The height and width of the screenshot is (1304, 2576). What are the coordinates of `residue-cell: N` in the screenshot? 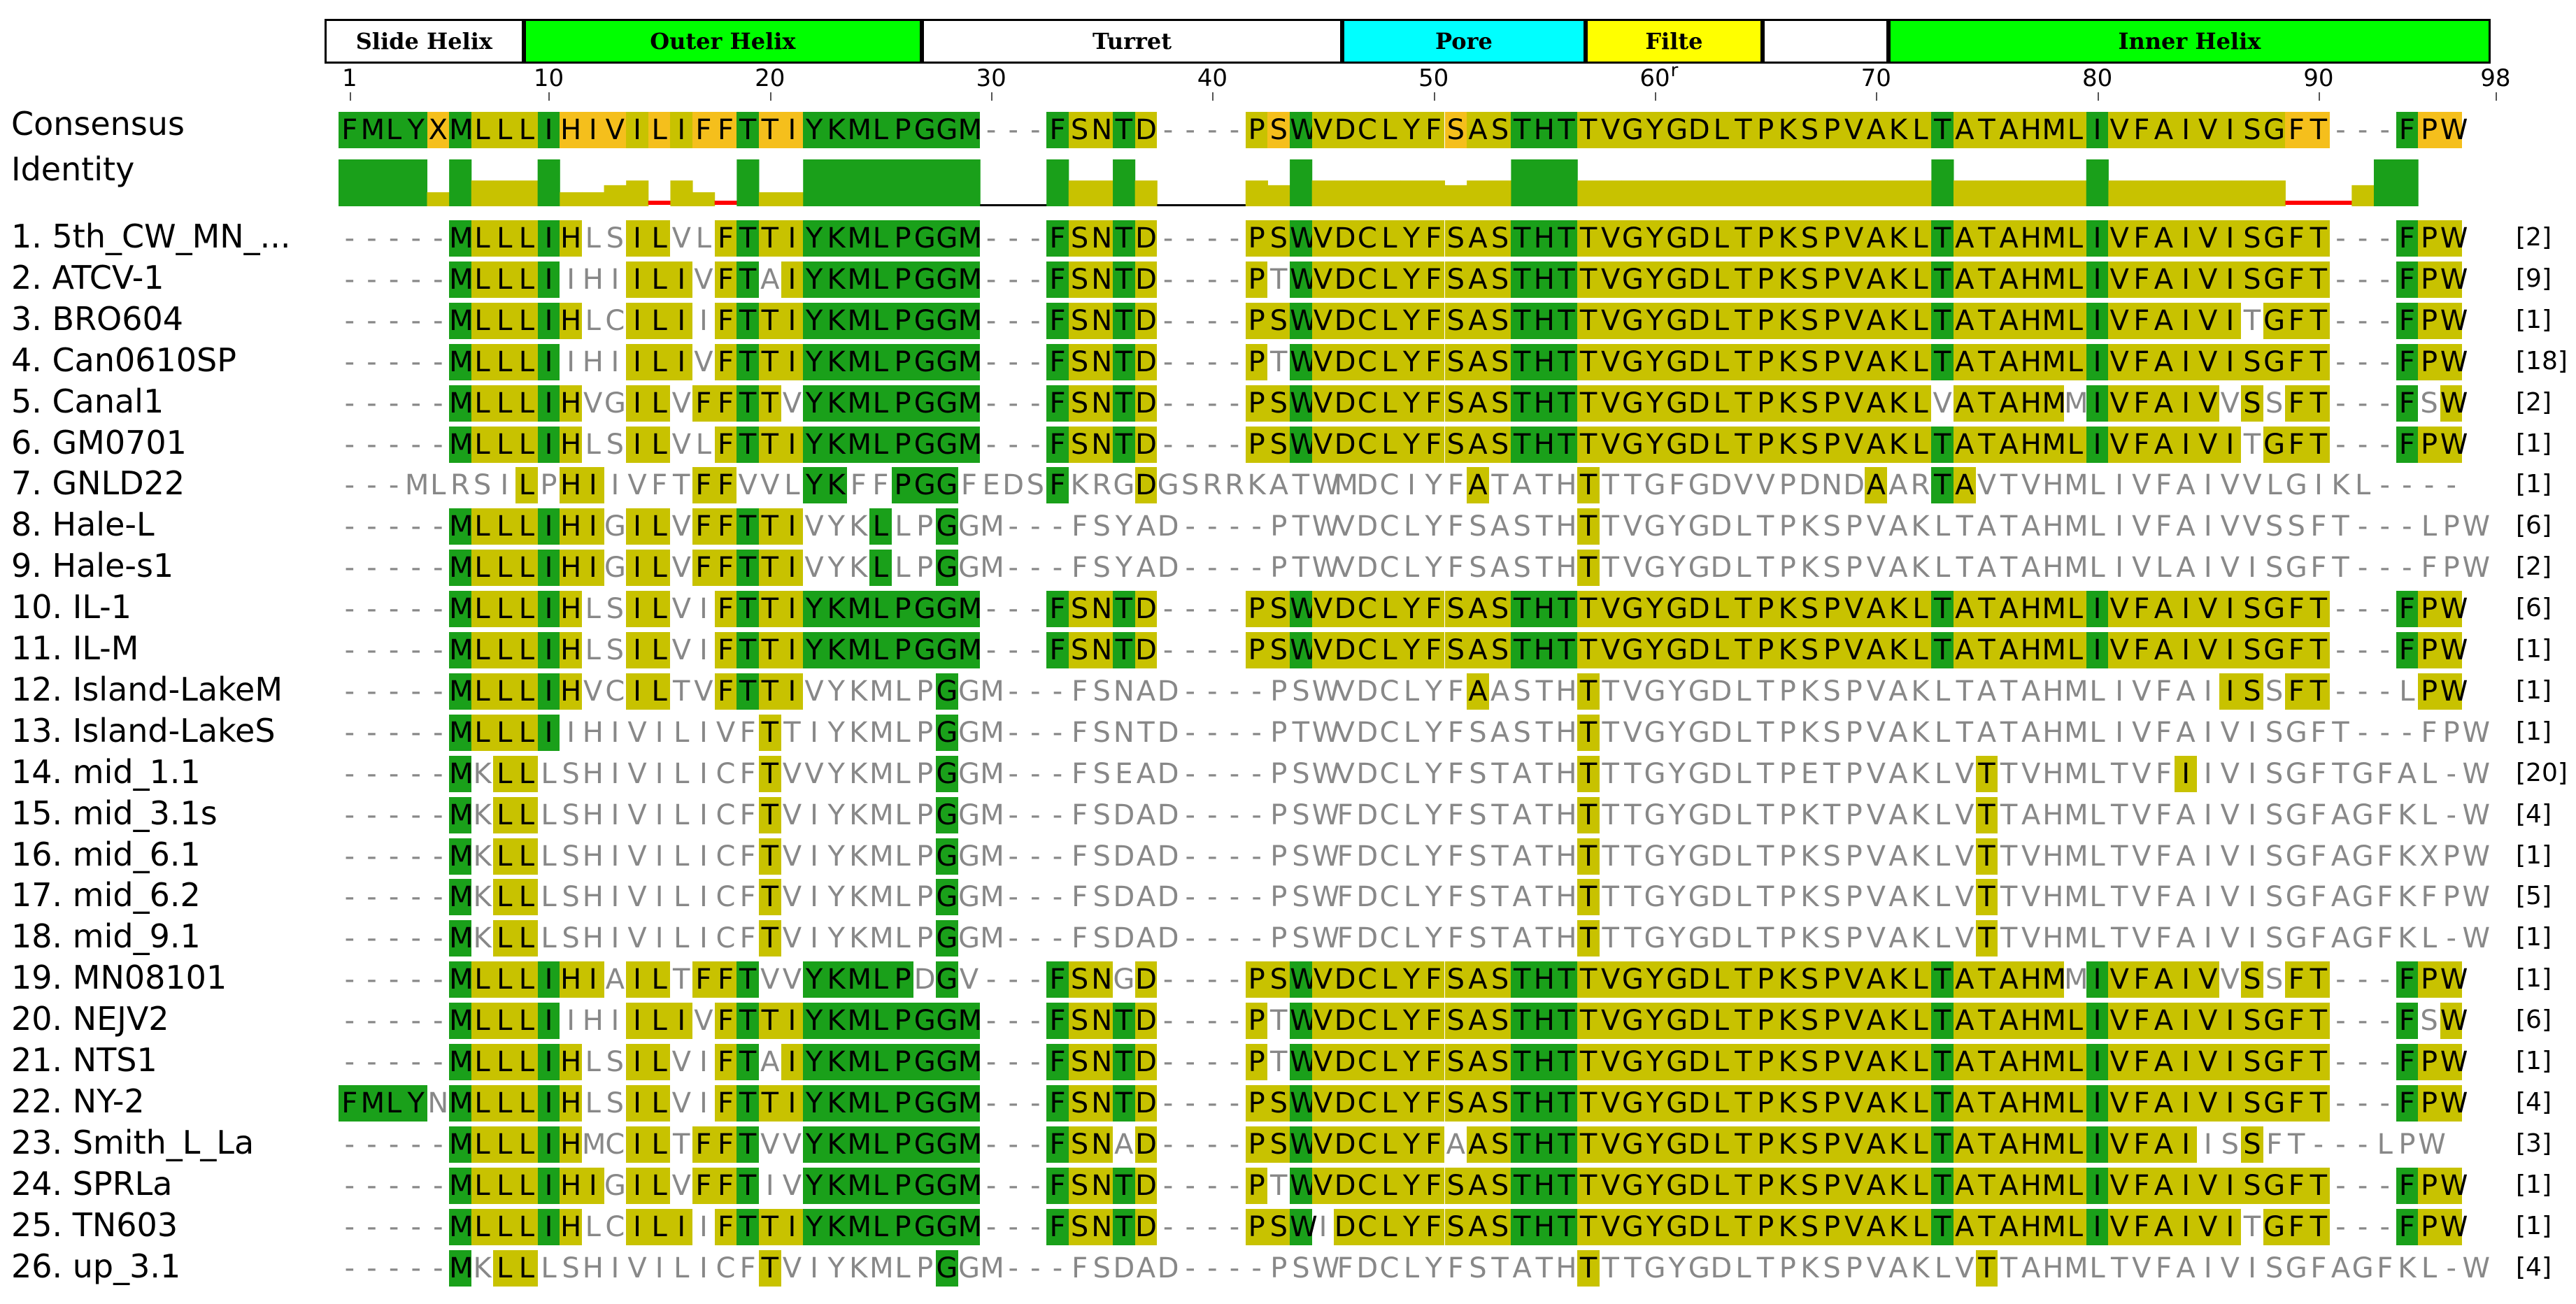 It's located at (1101, 403).